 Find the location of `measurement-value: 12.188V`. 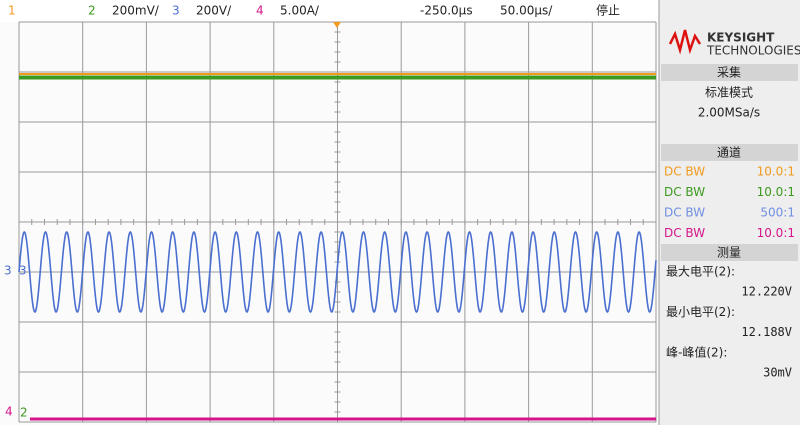

measurement-value: 12.188V is located at coordinates (766, 332).